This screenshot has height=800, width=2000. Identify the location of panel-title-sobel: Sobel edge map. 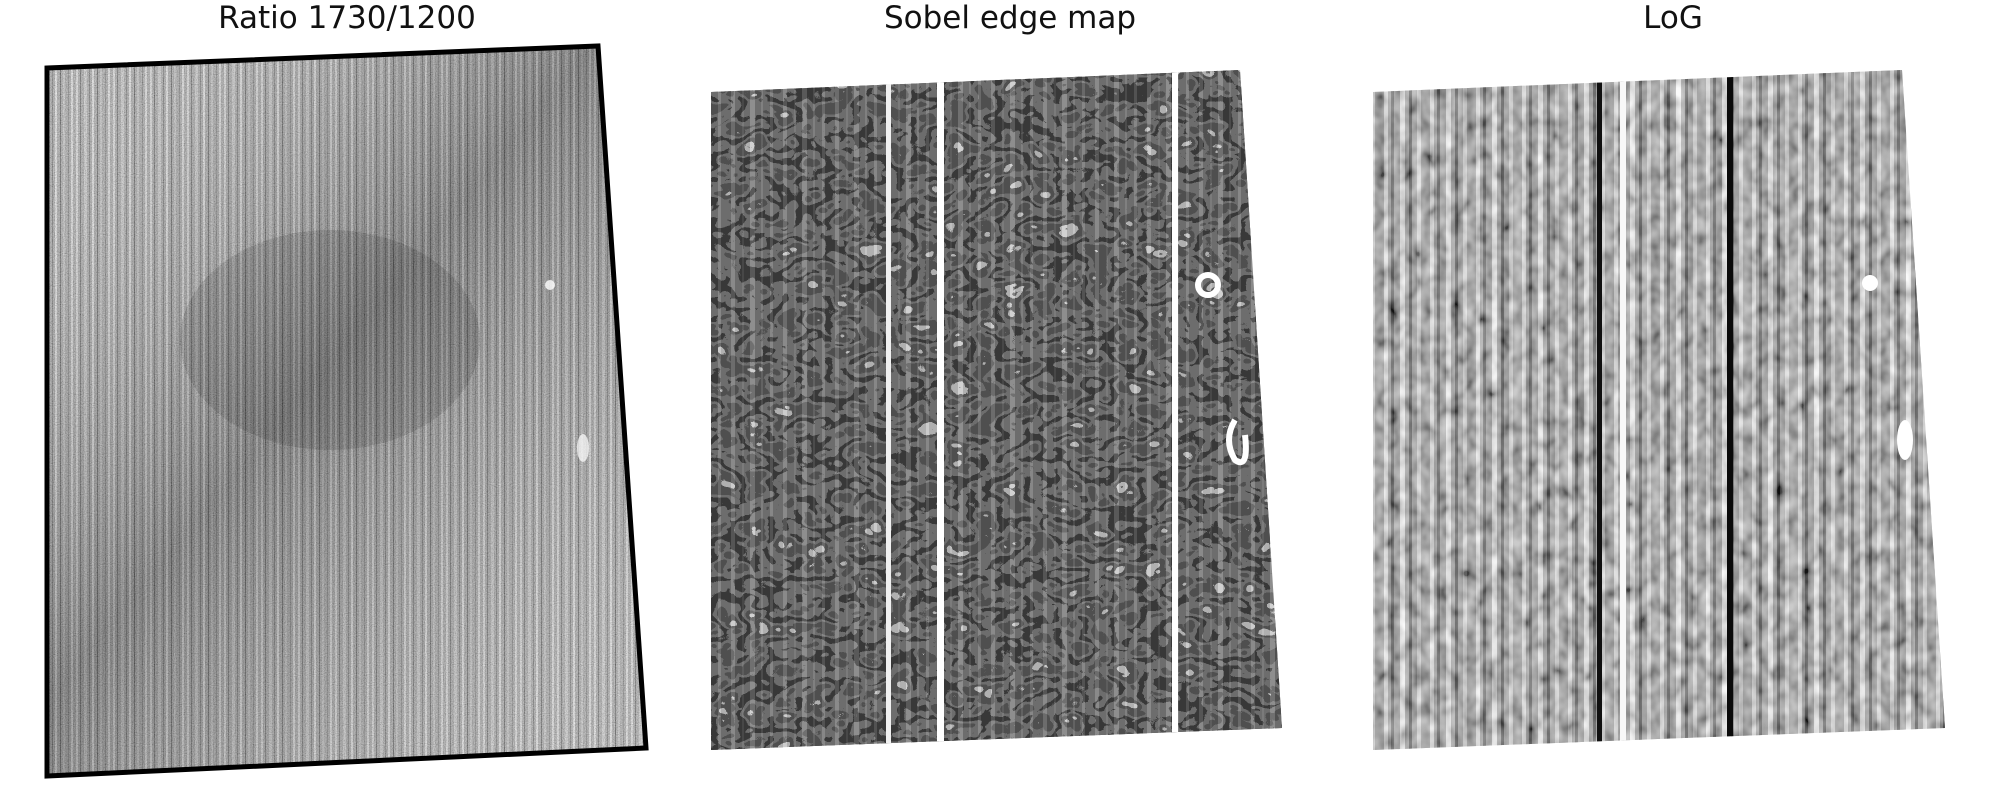
(1010, 18).